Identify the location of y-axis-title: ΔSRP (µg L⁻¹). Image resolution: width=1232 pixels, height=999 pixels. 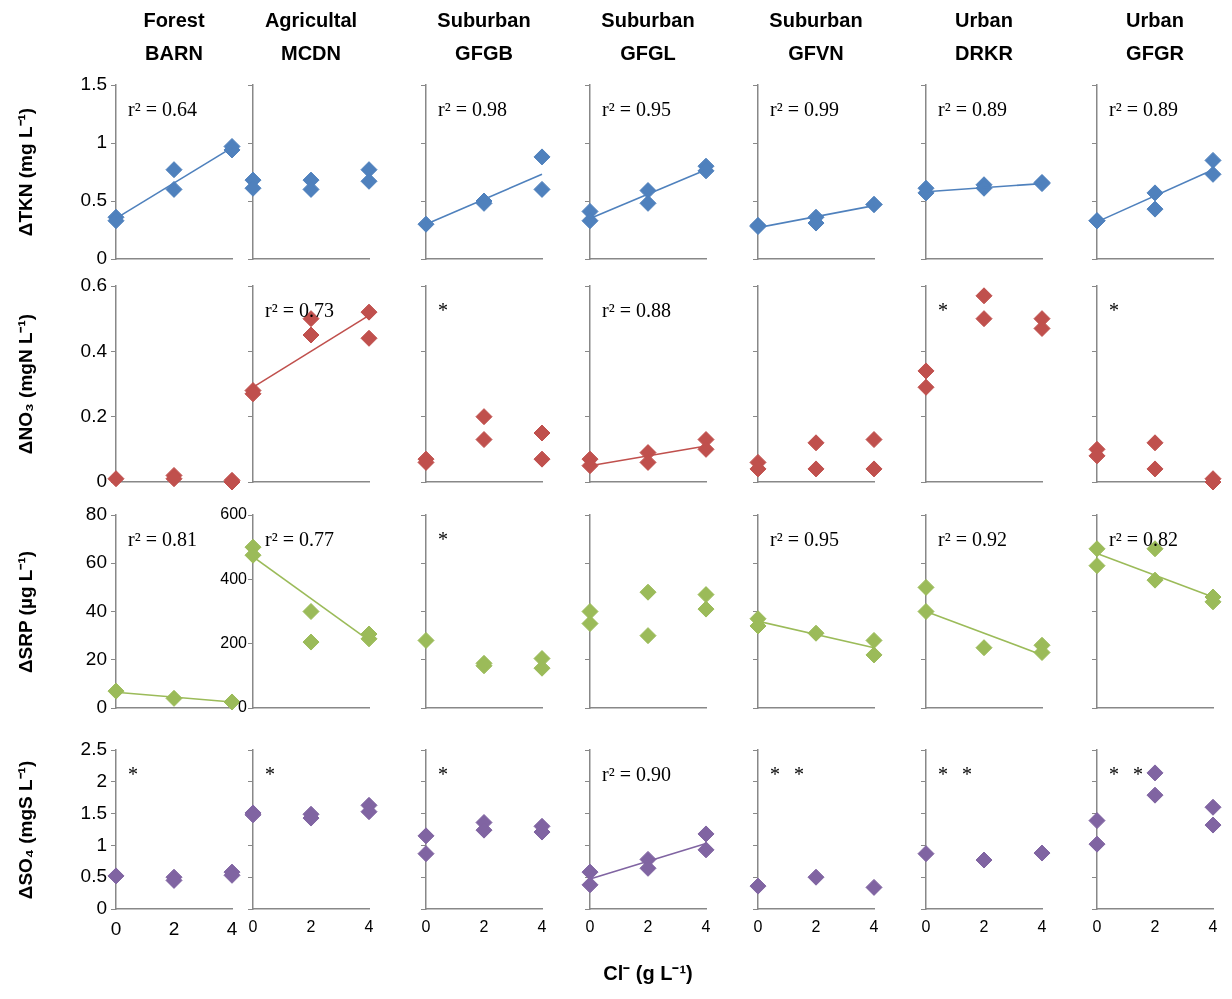
(25, 612).